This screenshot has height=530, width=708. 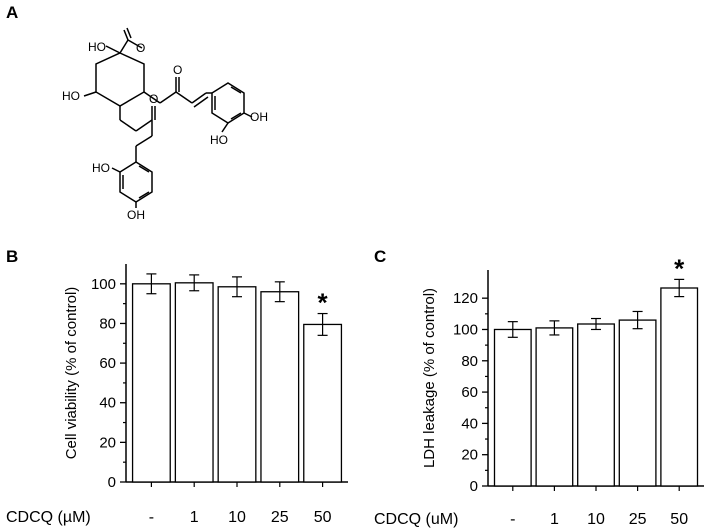 What do you see at coordinates (12, 256) in the screenshot?
I see `panel-label-b: B` at bounding box center [12, 256].